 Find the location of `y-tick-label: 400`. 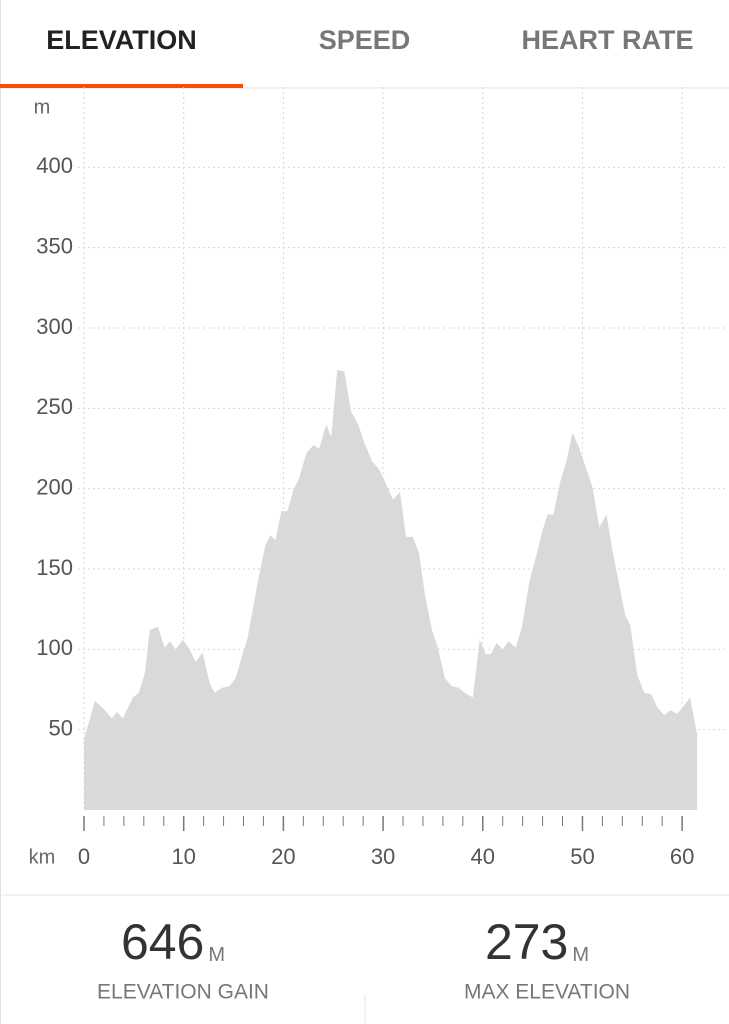

y-tick-label: 400 is located at coordinates (54, 165).